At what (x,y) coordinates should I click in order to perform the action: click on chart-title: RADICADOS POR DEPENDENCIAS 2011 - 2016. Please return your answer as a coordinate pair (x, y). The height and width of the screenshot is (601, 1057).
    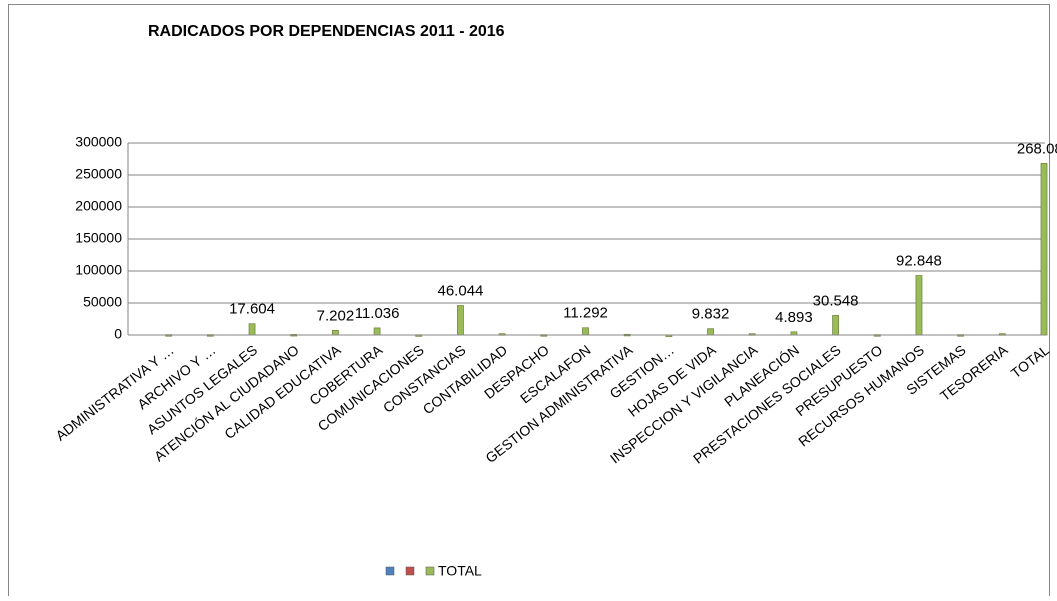
    Looking at the image, I should click on (326, 31).